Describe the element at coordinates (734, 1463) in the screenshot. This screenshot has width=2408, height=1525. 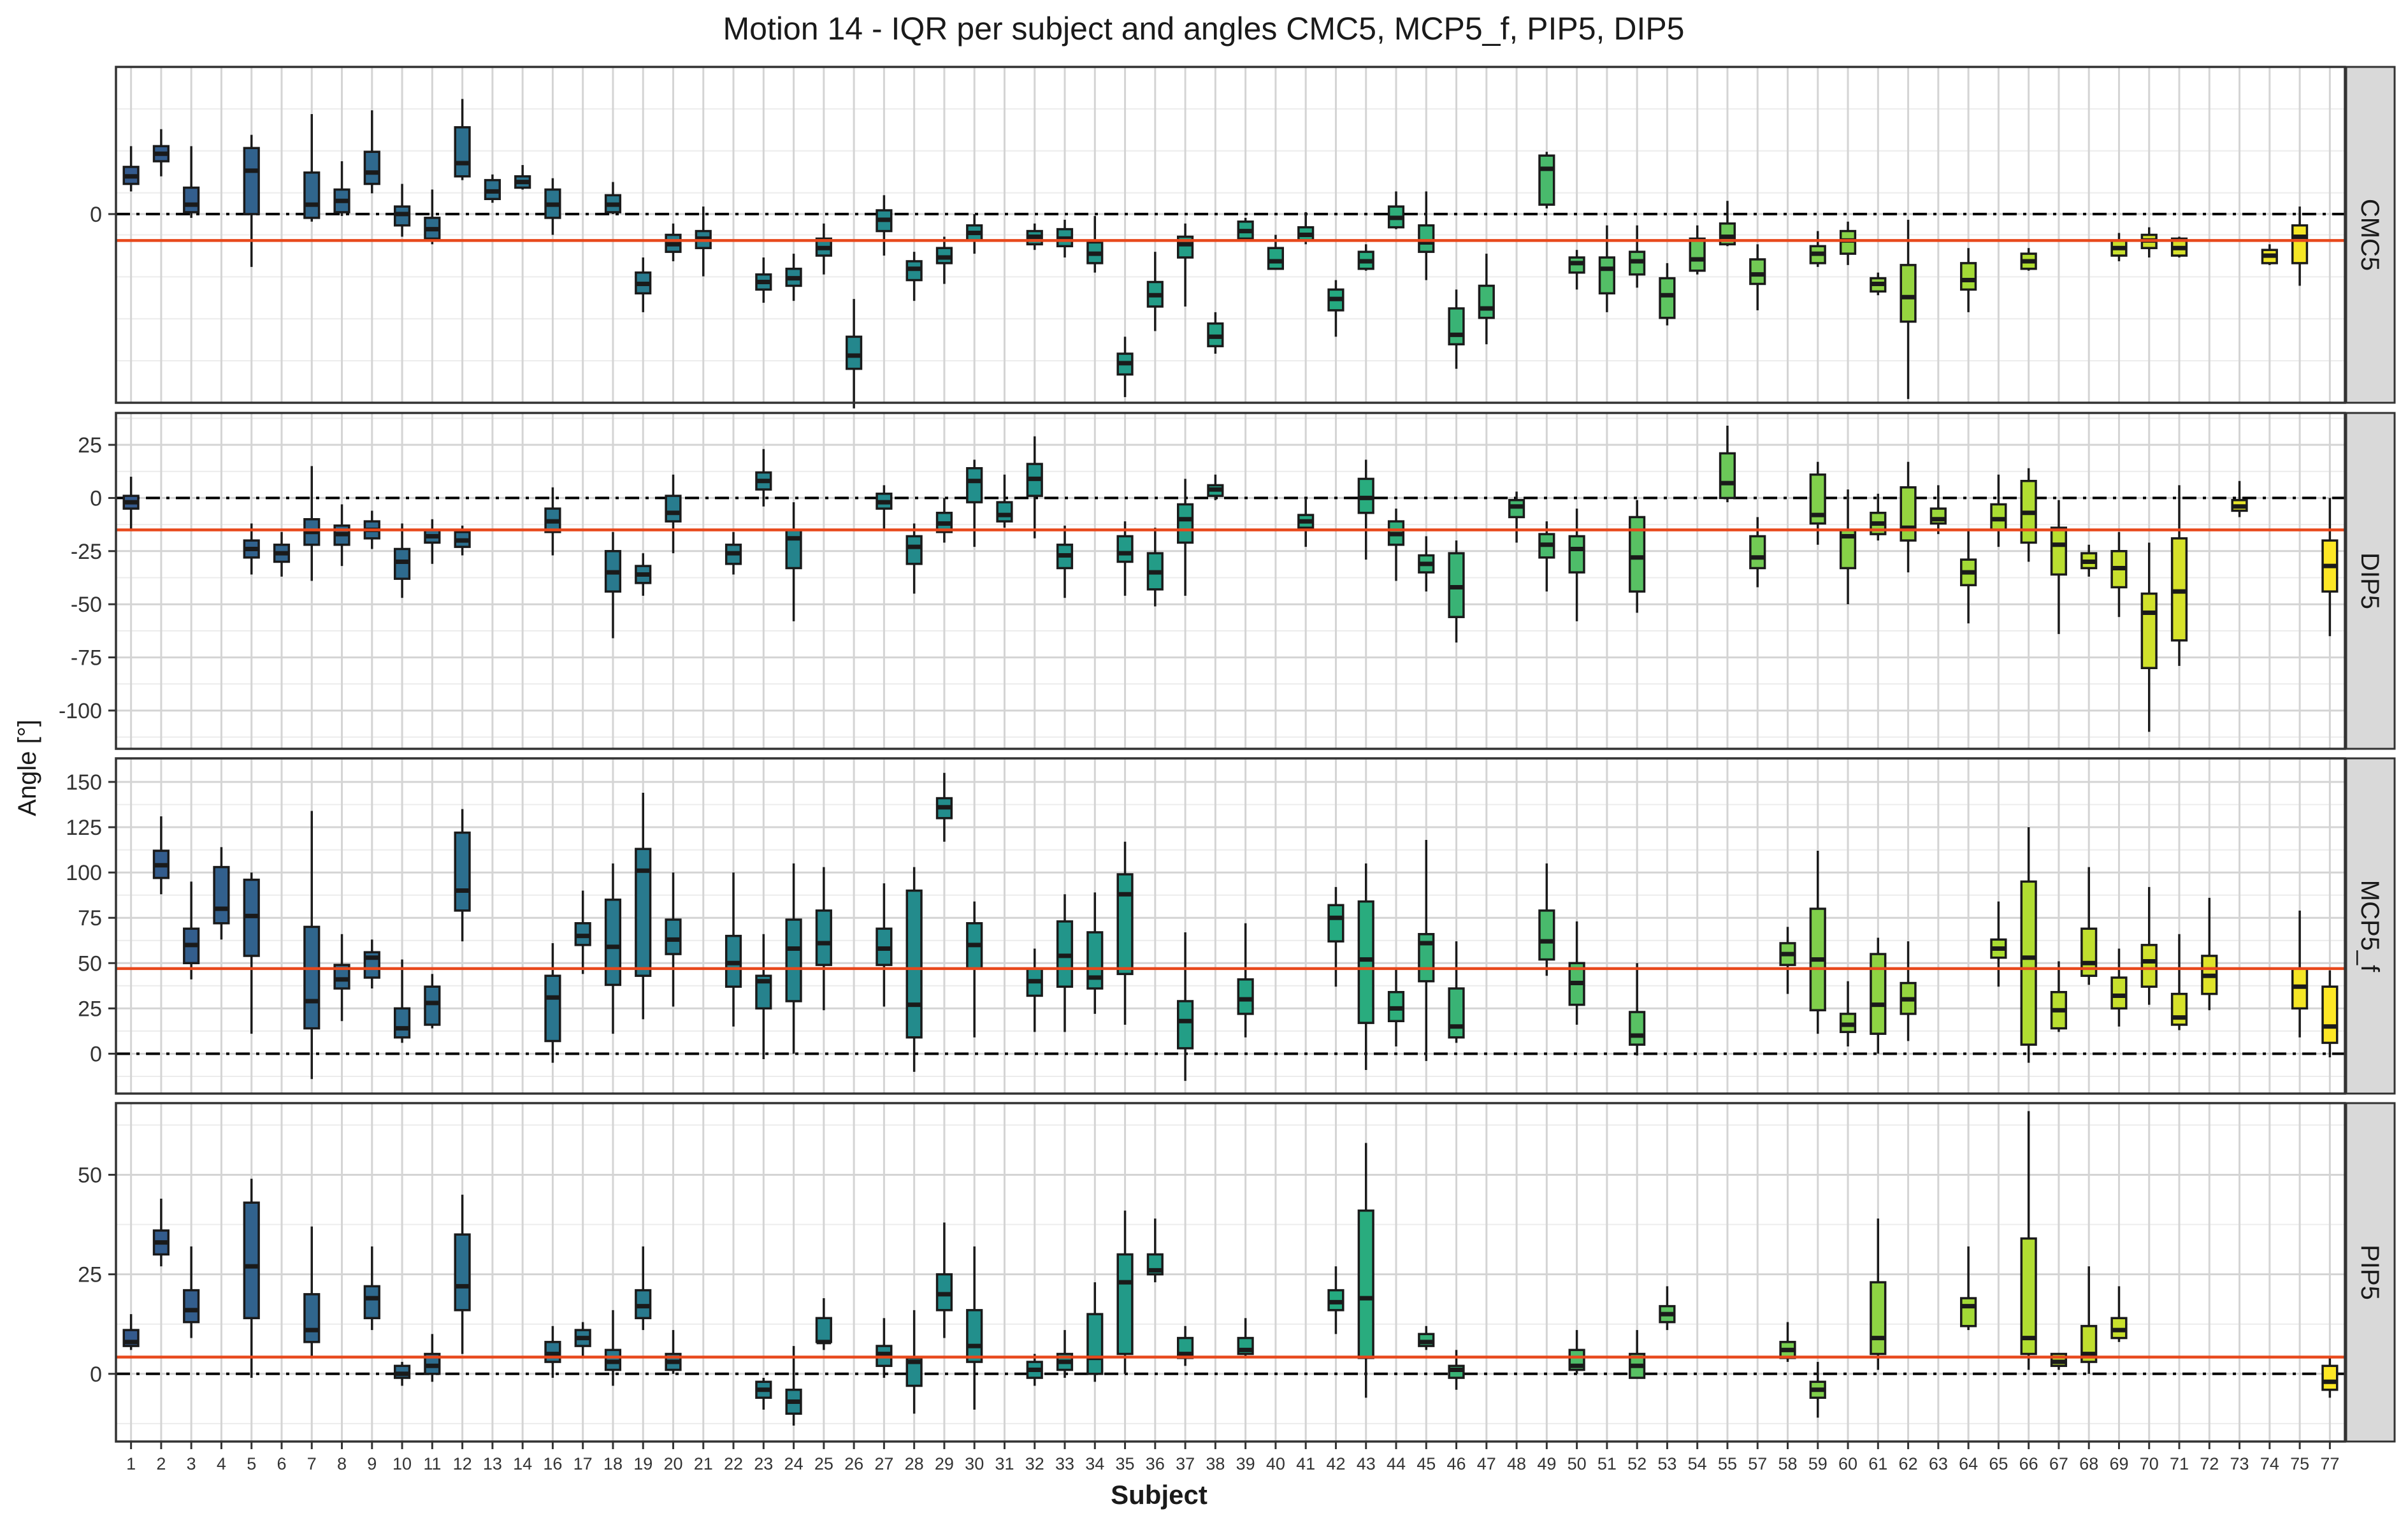
I see `x-tick-label: 22` at that location.